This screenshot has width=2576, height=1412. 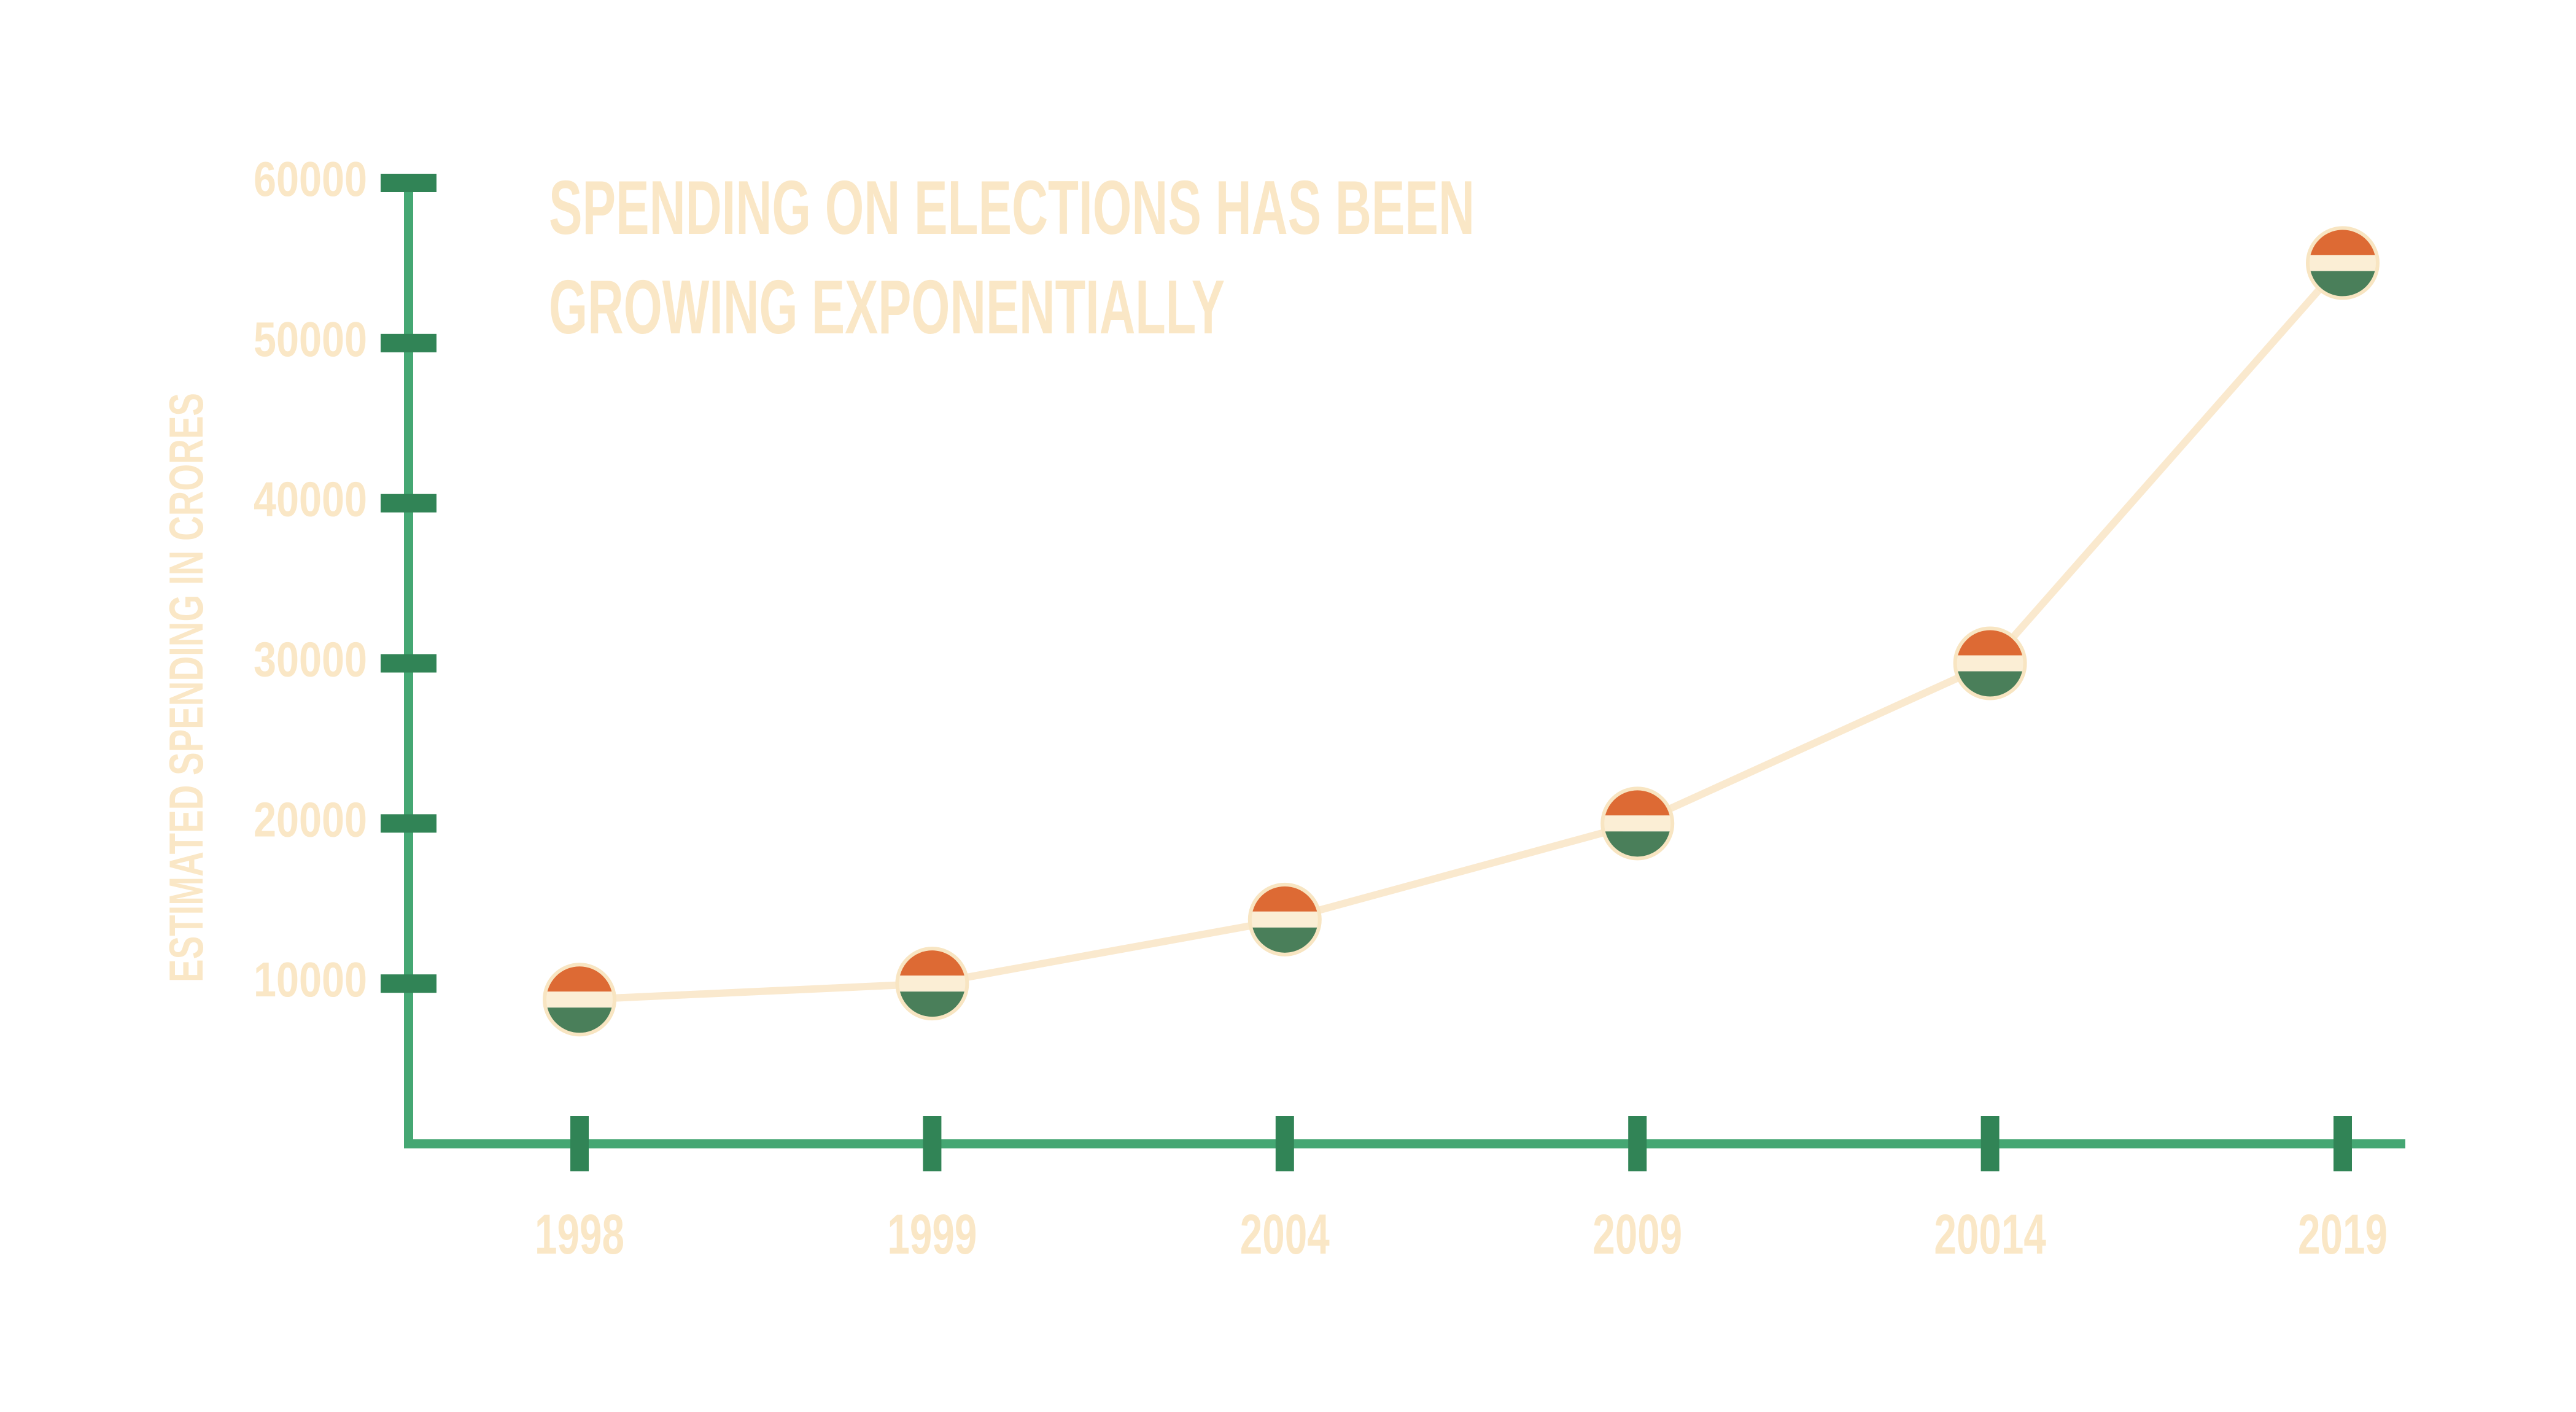 I want to click on chart-title-line2: GROWING EXPONENTIALLY, so click(x=887, y=308).